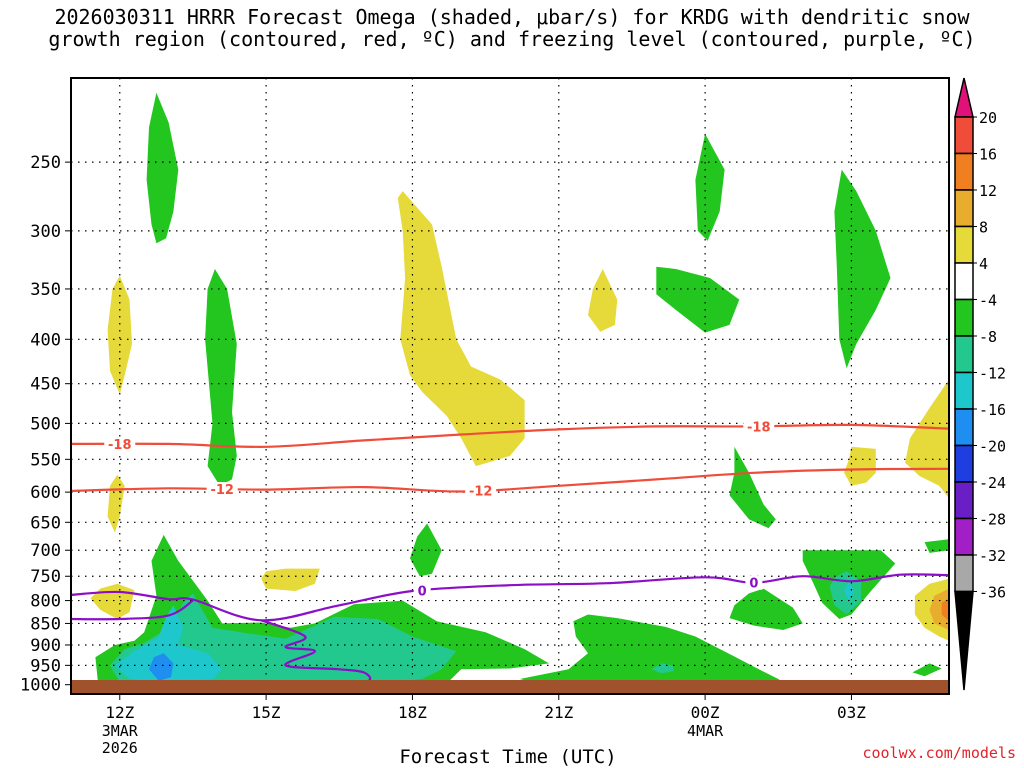  I want to click on contour-label-dgz-top-0: -18, so click(120, 445).